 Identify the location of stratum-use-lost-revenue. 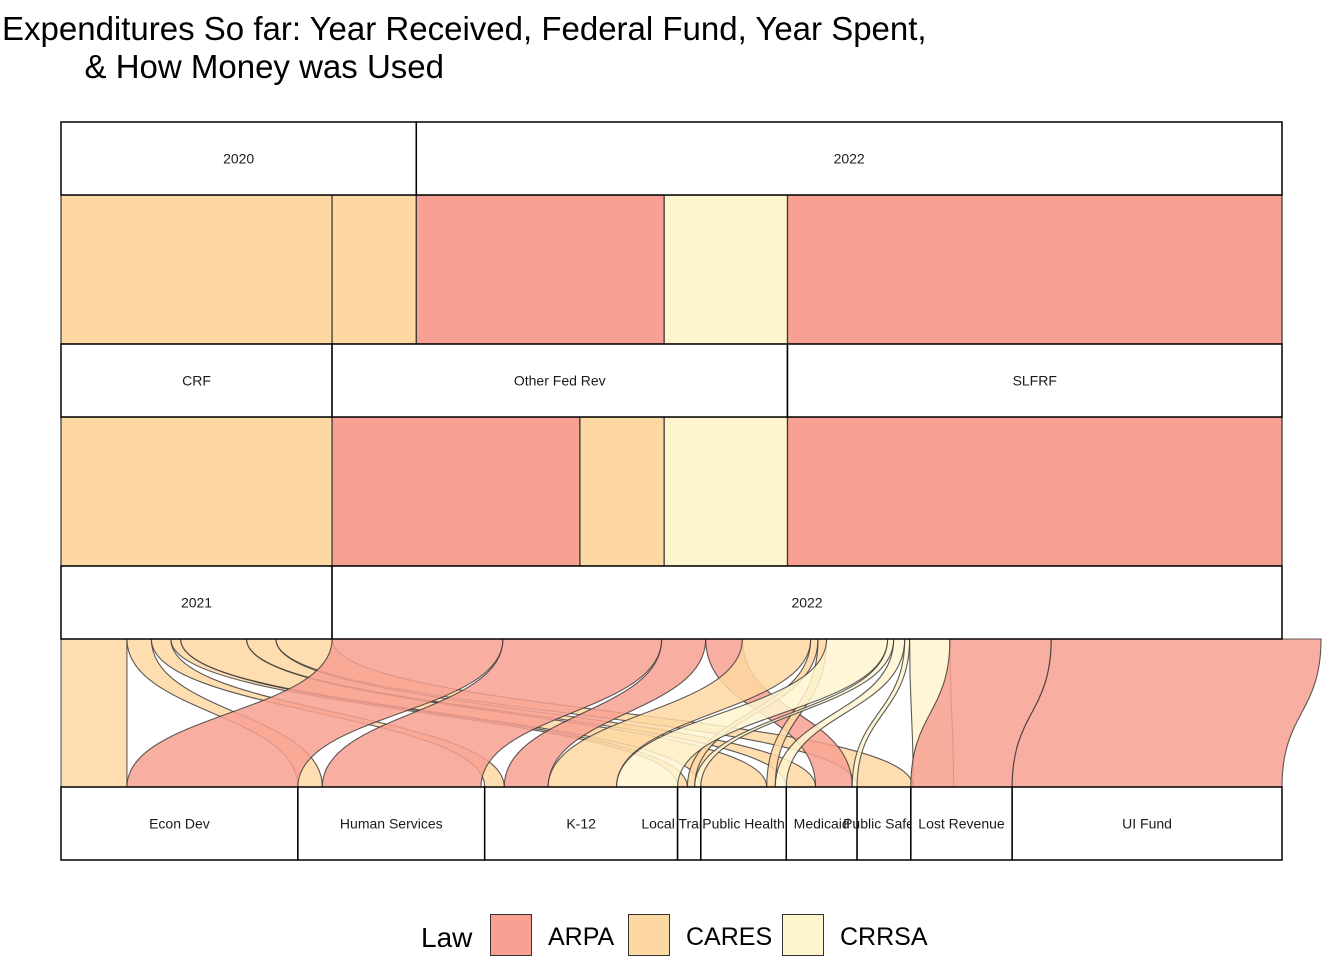
(961, 823).